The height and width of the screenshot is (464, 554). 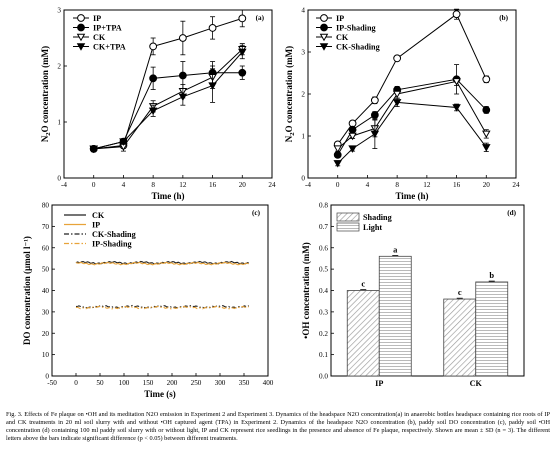 I want to click on panel-c-x-tick-label: 300, so click(x=220, y=383).